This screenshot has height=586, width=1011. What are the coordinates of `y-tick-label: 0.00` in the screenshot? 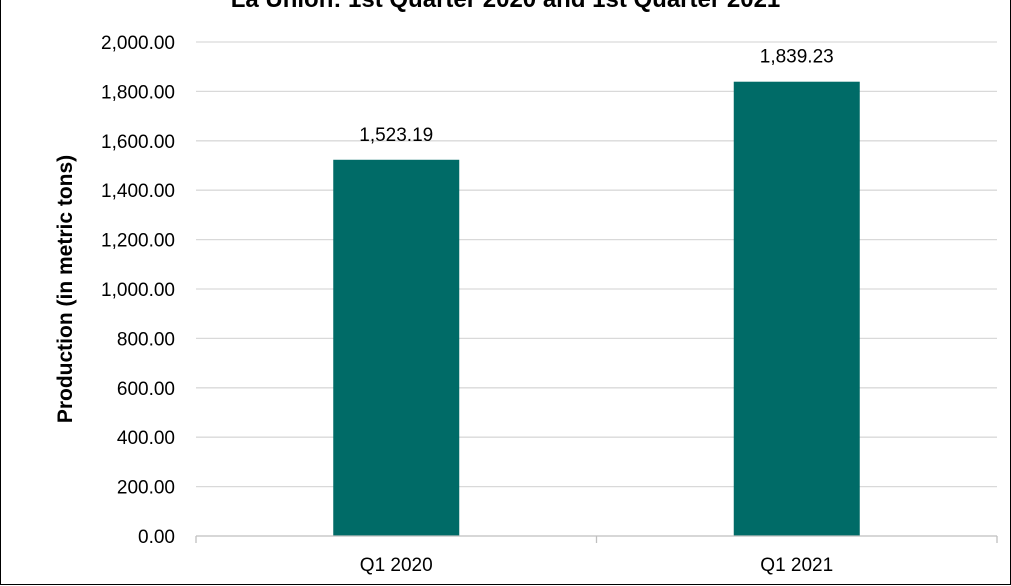 It's located at (156, 537).